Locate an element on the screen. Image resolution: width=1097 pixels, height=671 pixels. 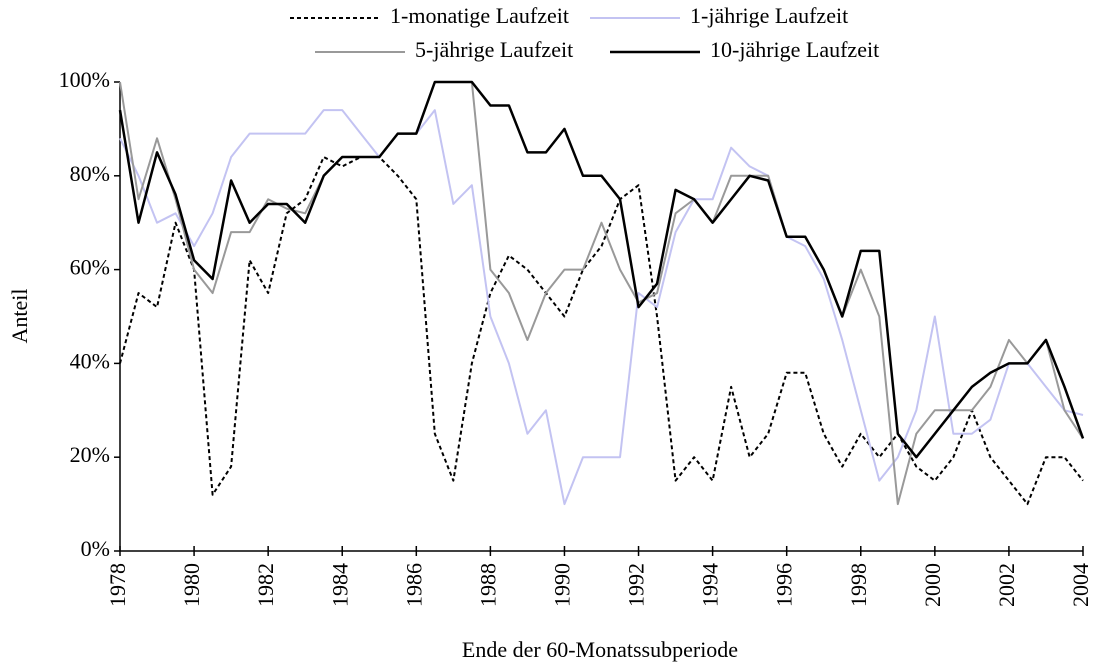
y-tick-label: 40% is located at coordinates (90, 360).